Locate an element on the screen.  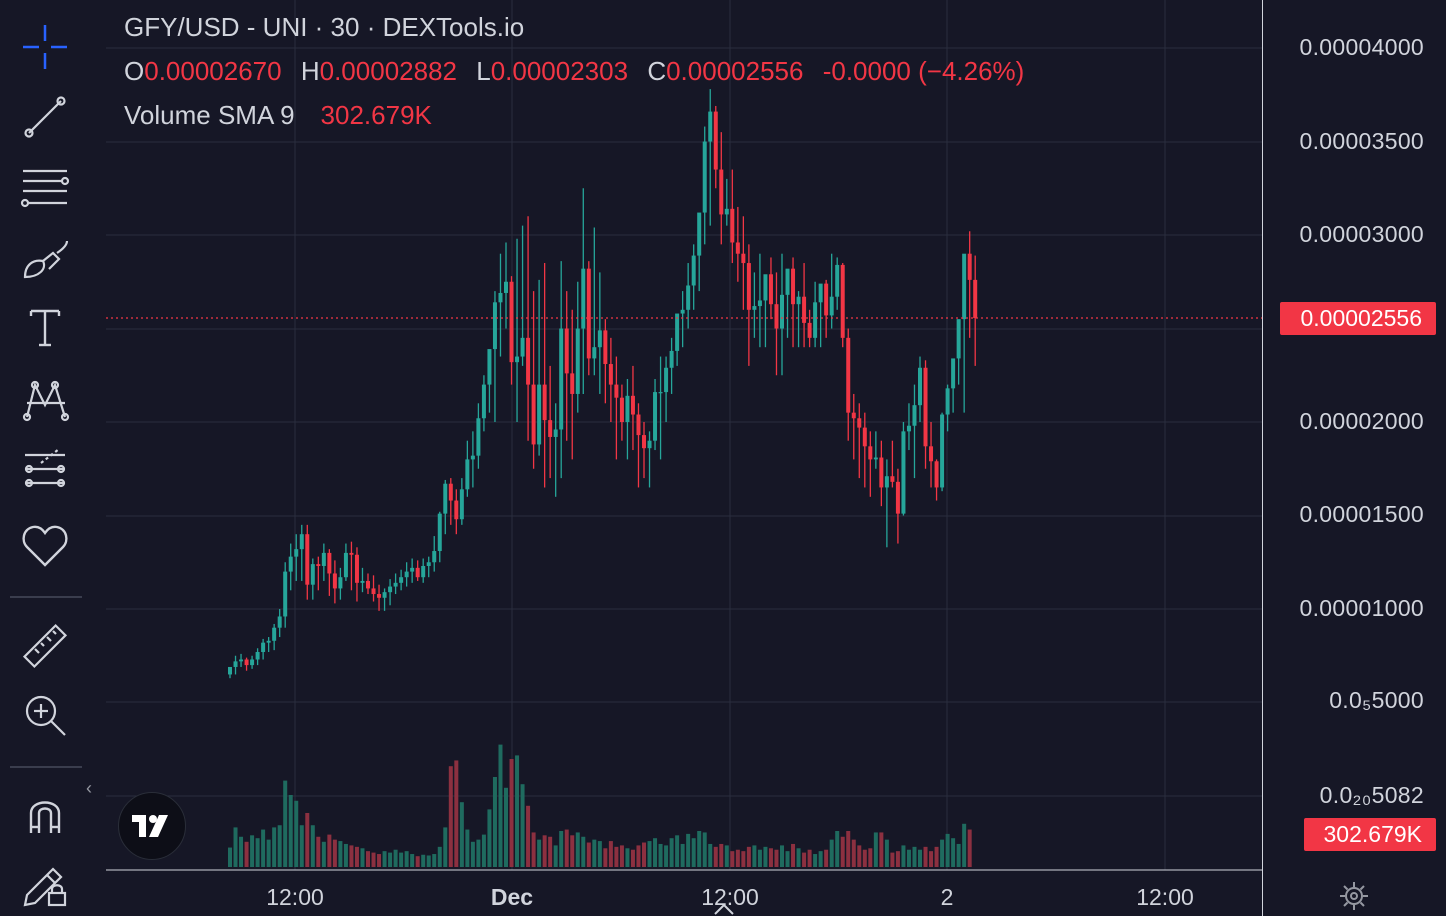
time-cursor-marker is located at coordinates (724, 909).